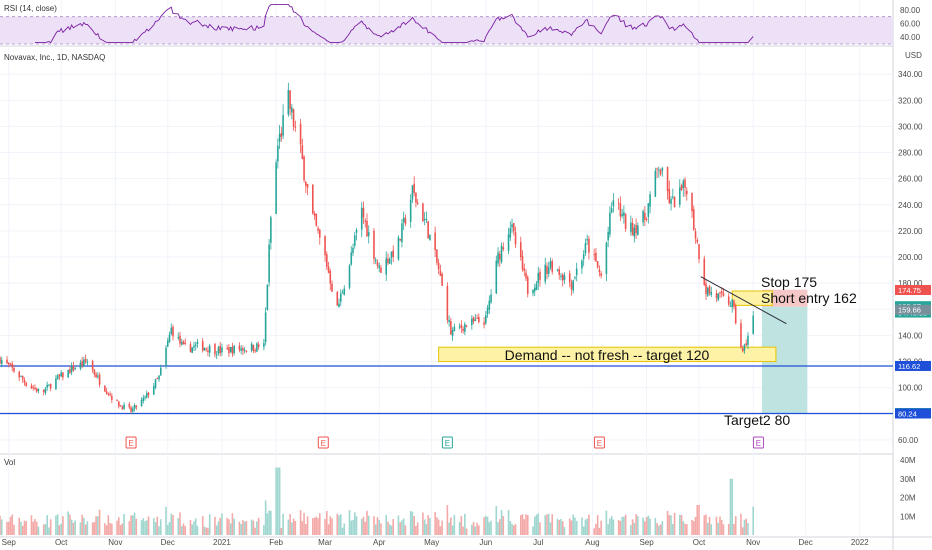 The width and height of the screenshot is (932, 550). I want to click on price-tick-label: 240.00, so click(910, 205).